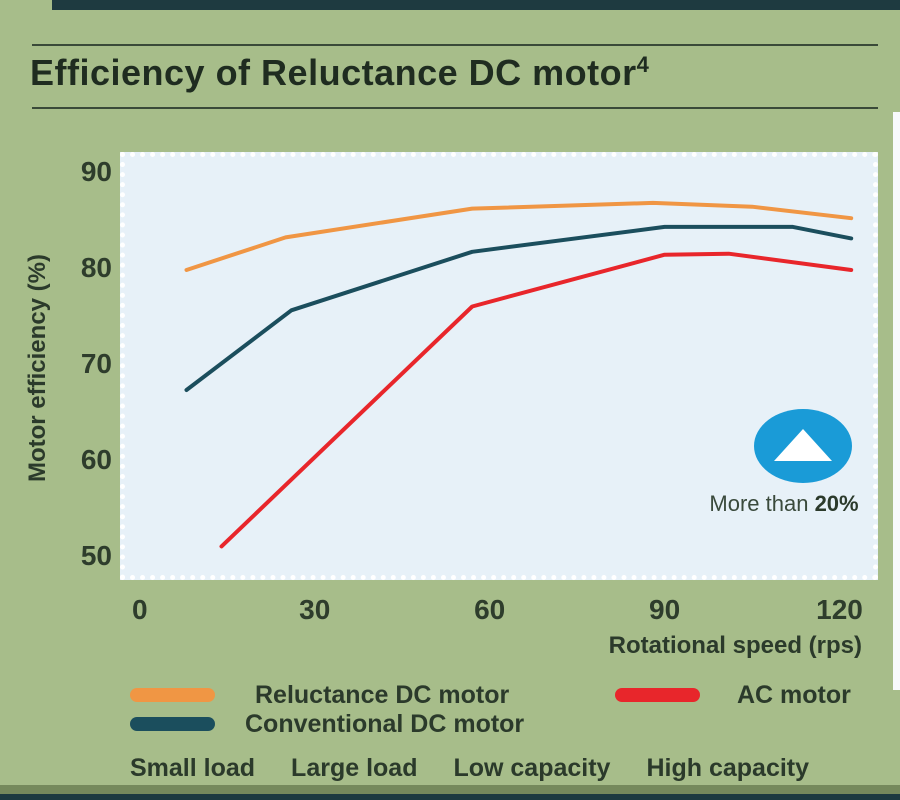  Describe the element at coordinates (172, 695) in the screenshot. I see `reluctance-line-swatch` at that location.